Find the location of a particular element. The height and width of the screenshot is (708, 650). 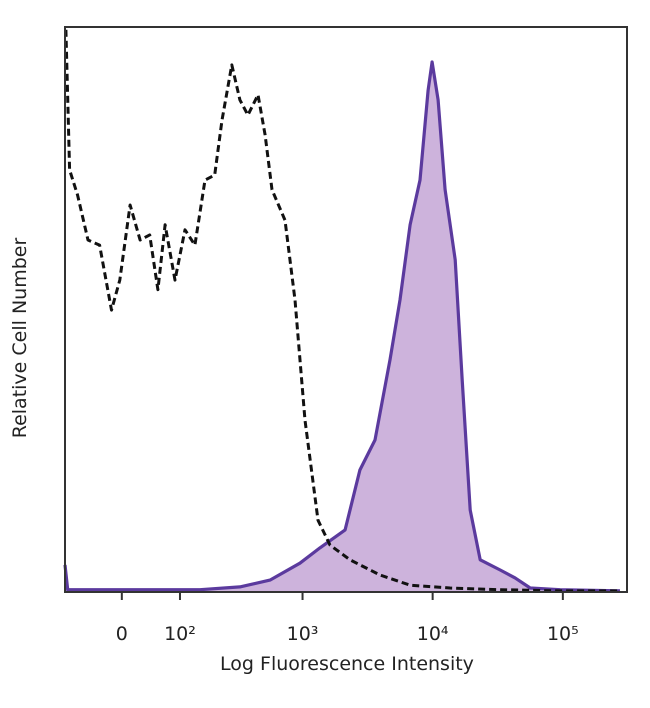

x-tick-label: 10⁴ is located at coordinates (433, 634).